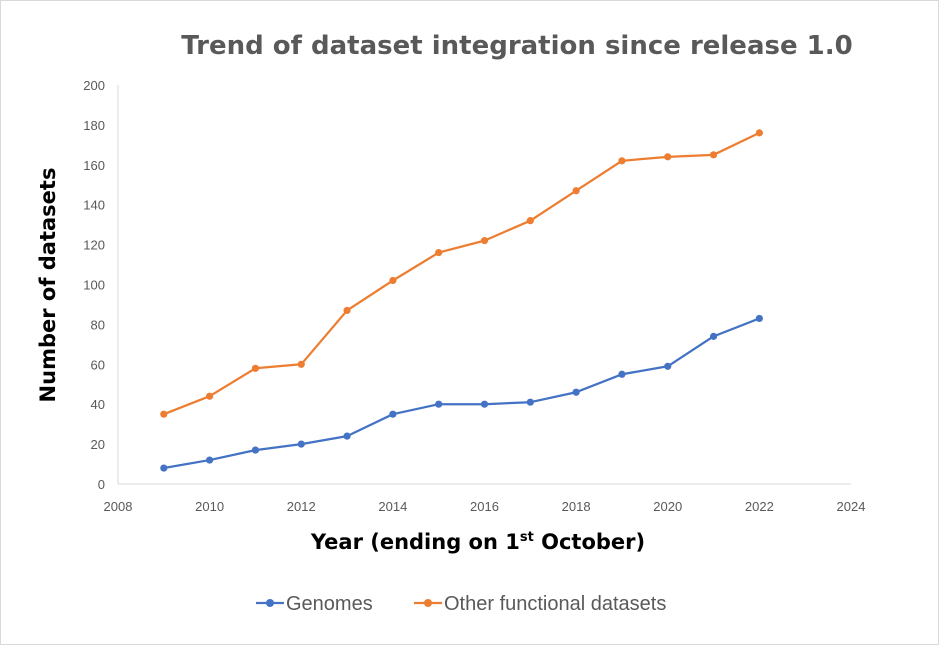 The width and height of the screenshot is (939, 645). Describe the element at coordinates (759, 506) in the screenshot. I see `x-tick-label: 2022` at that location.